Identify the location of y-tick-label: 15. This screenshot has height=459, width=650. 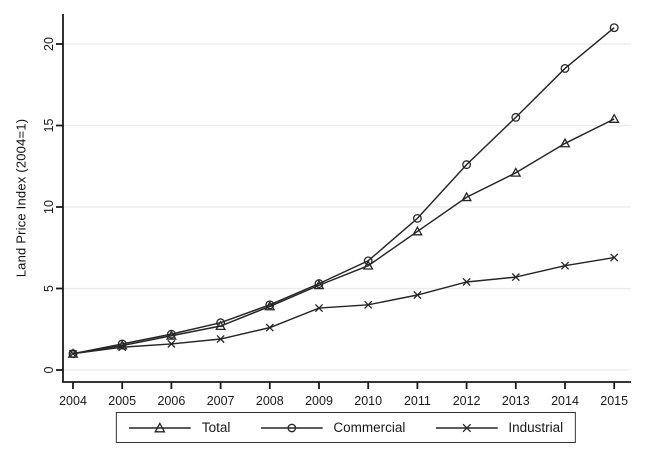
(49, 126).